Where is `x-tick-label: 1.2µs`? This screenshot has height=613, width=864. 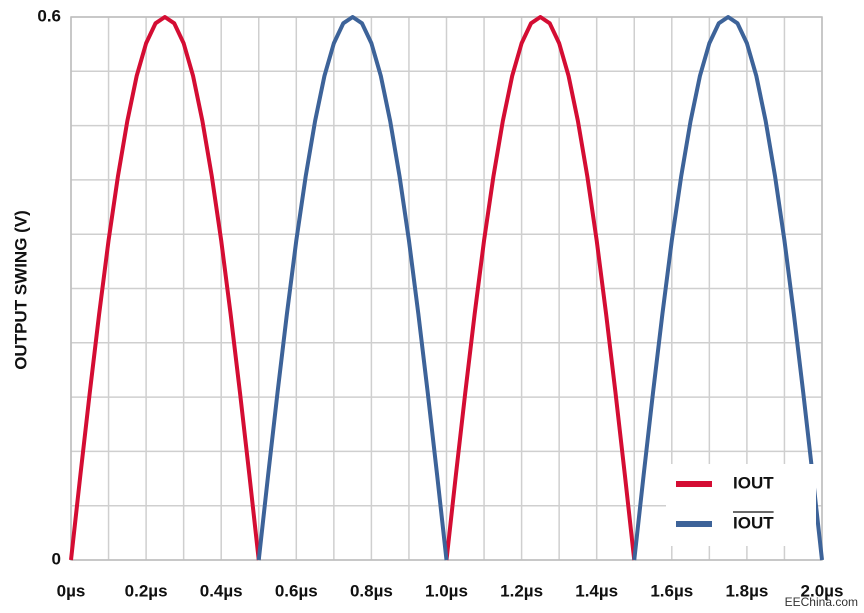
x-tick-label: 1.2µs is located at coordinates (521, 590).